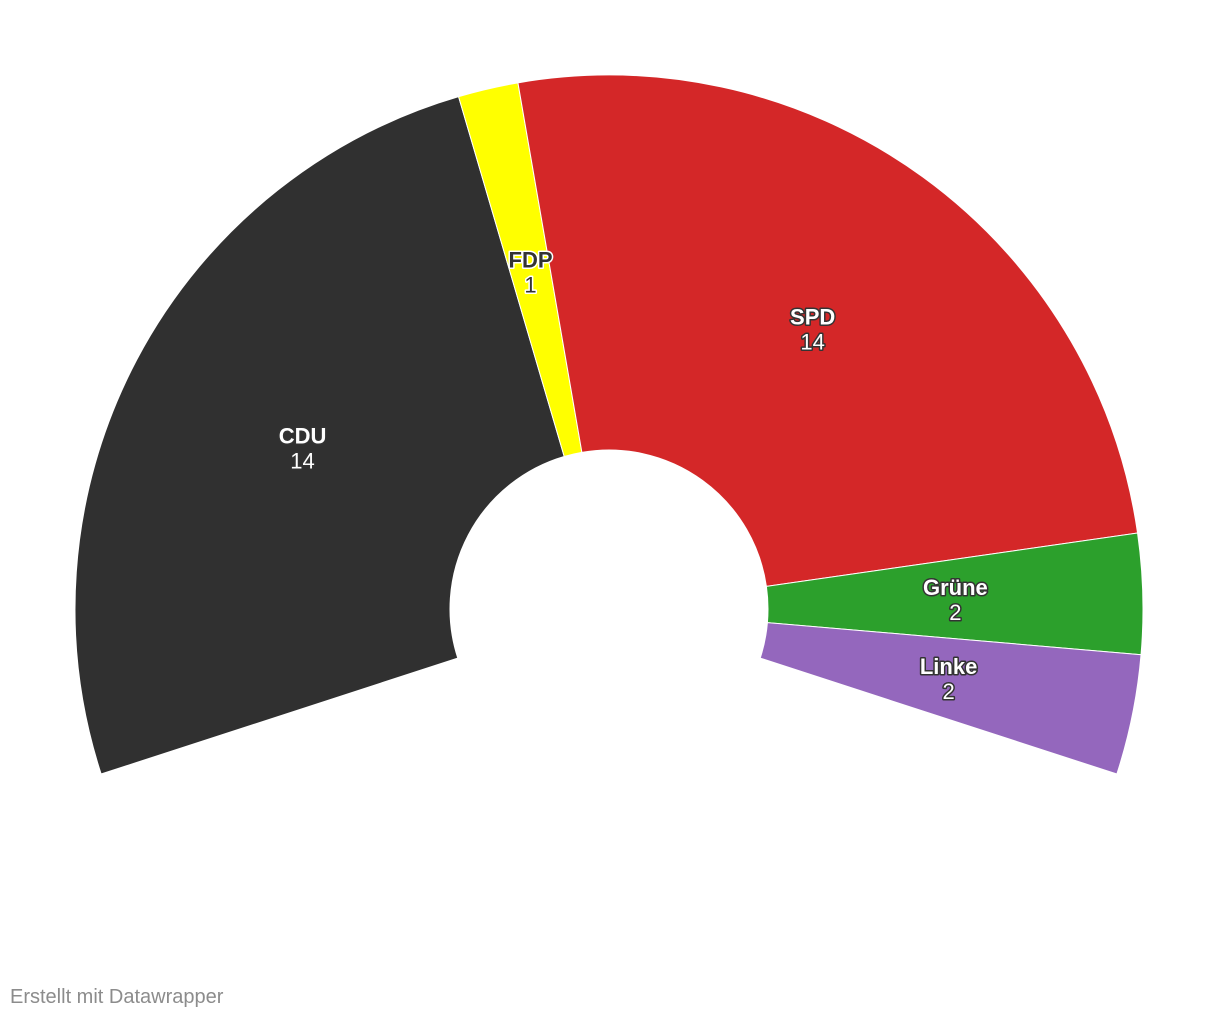 The height and width of the screenshot is (1020, 1220). I want to click on segment-name: CDU, so click(303, 435).